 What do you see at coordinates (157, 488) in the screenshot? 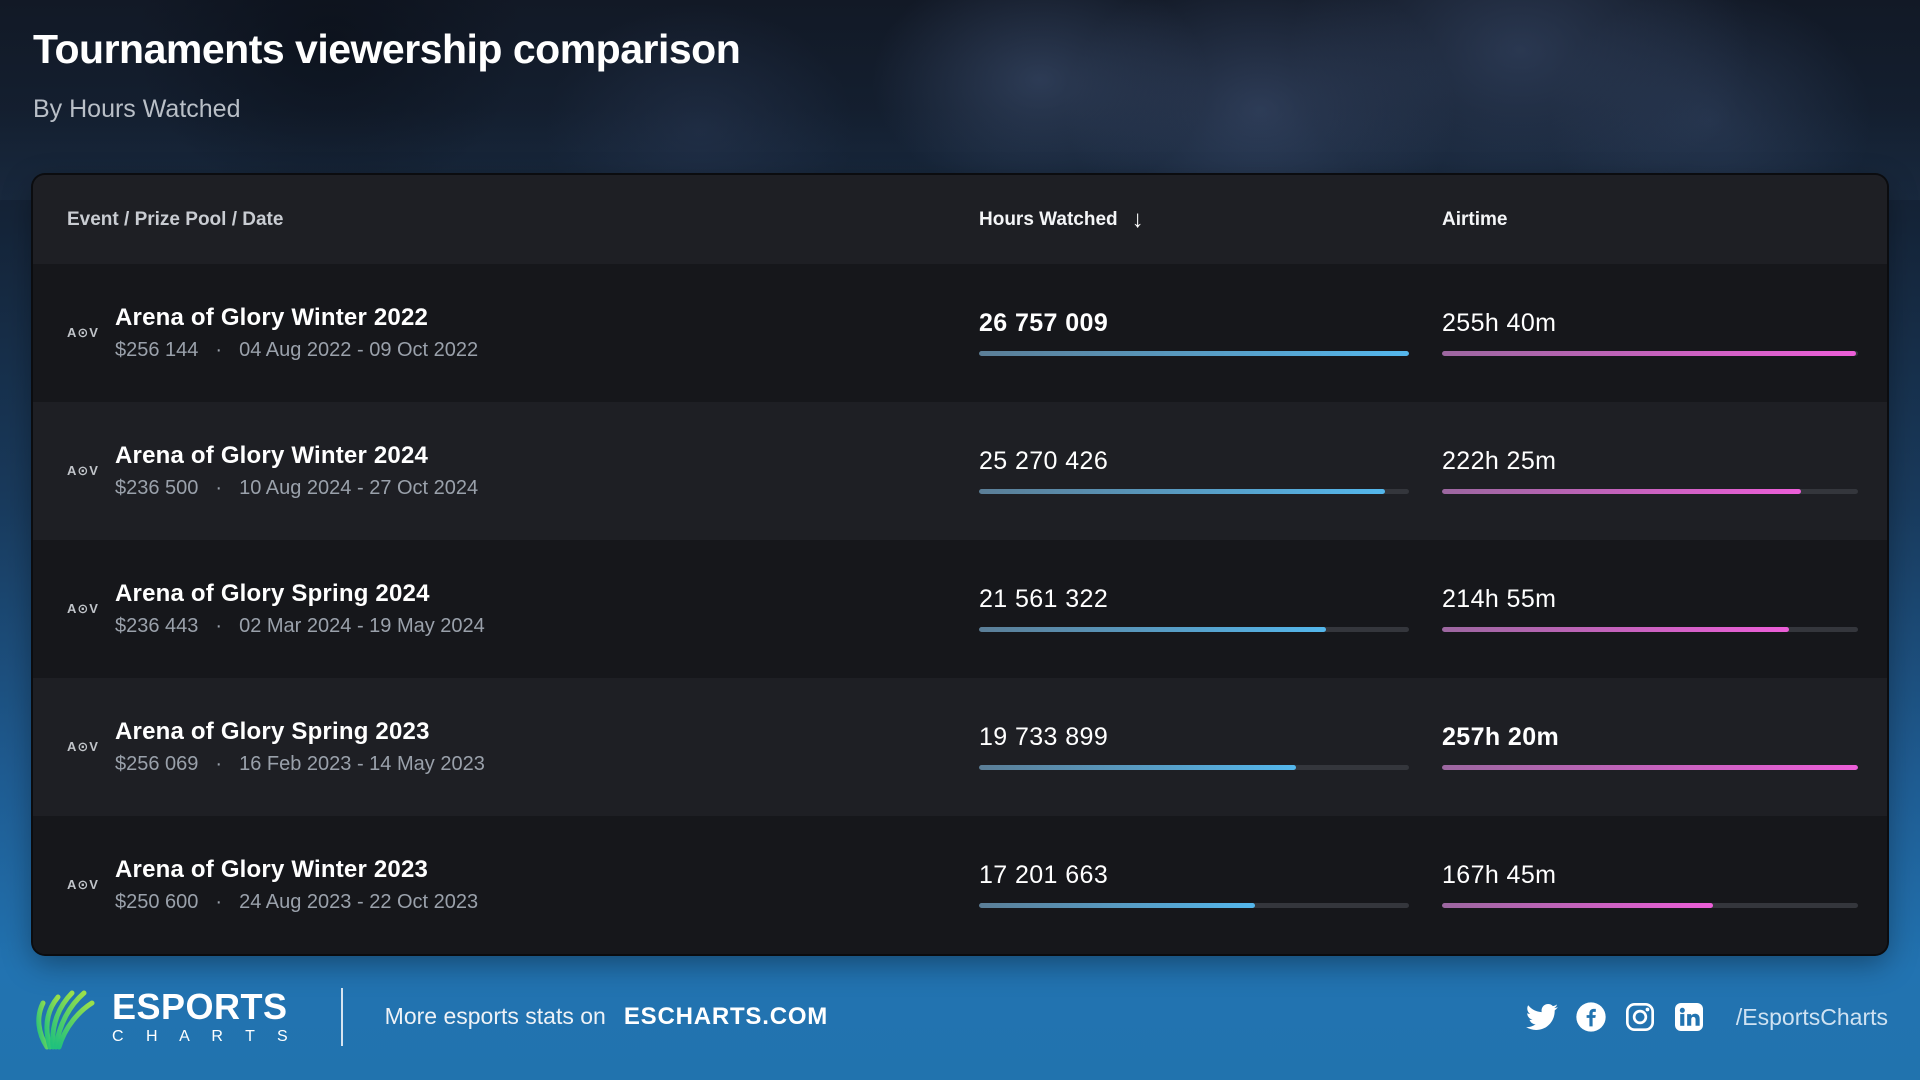
I see `prize-pool: $236 500` at bounding box center [157, 488].